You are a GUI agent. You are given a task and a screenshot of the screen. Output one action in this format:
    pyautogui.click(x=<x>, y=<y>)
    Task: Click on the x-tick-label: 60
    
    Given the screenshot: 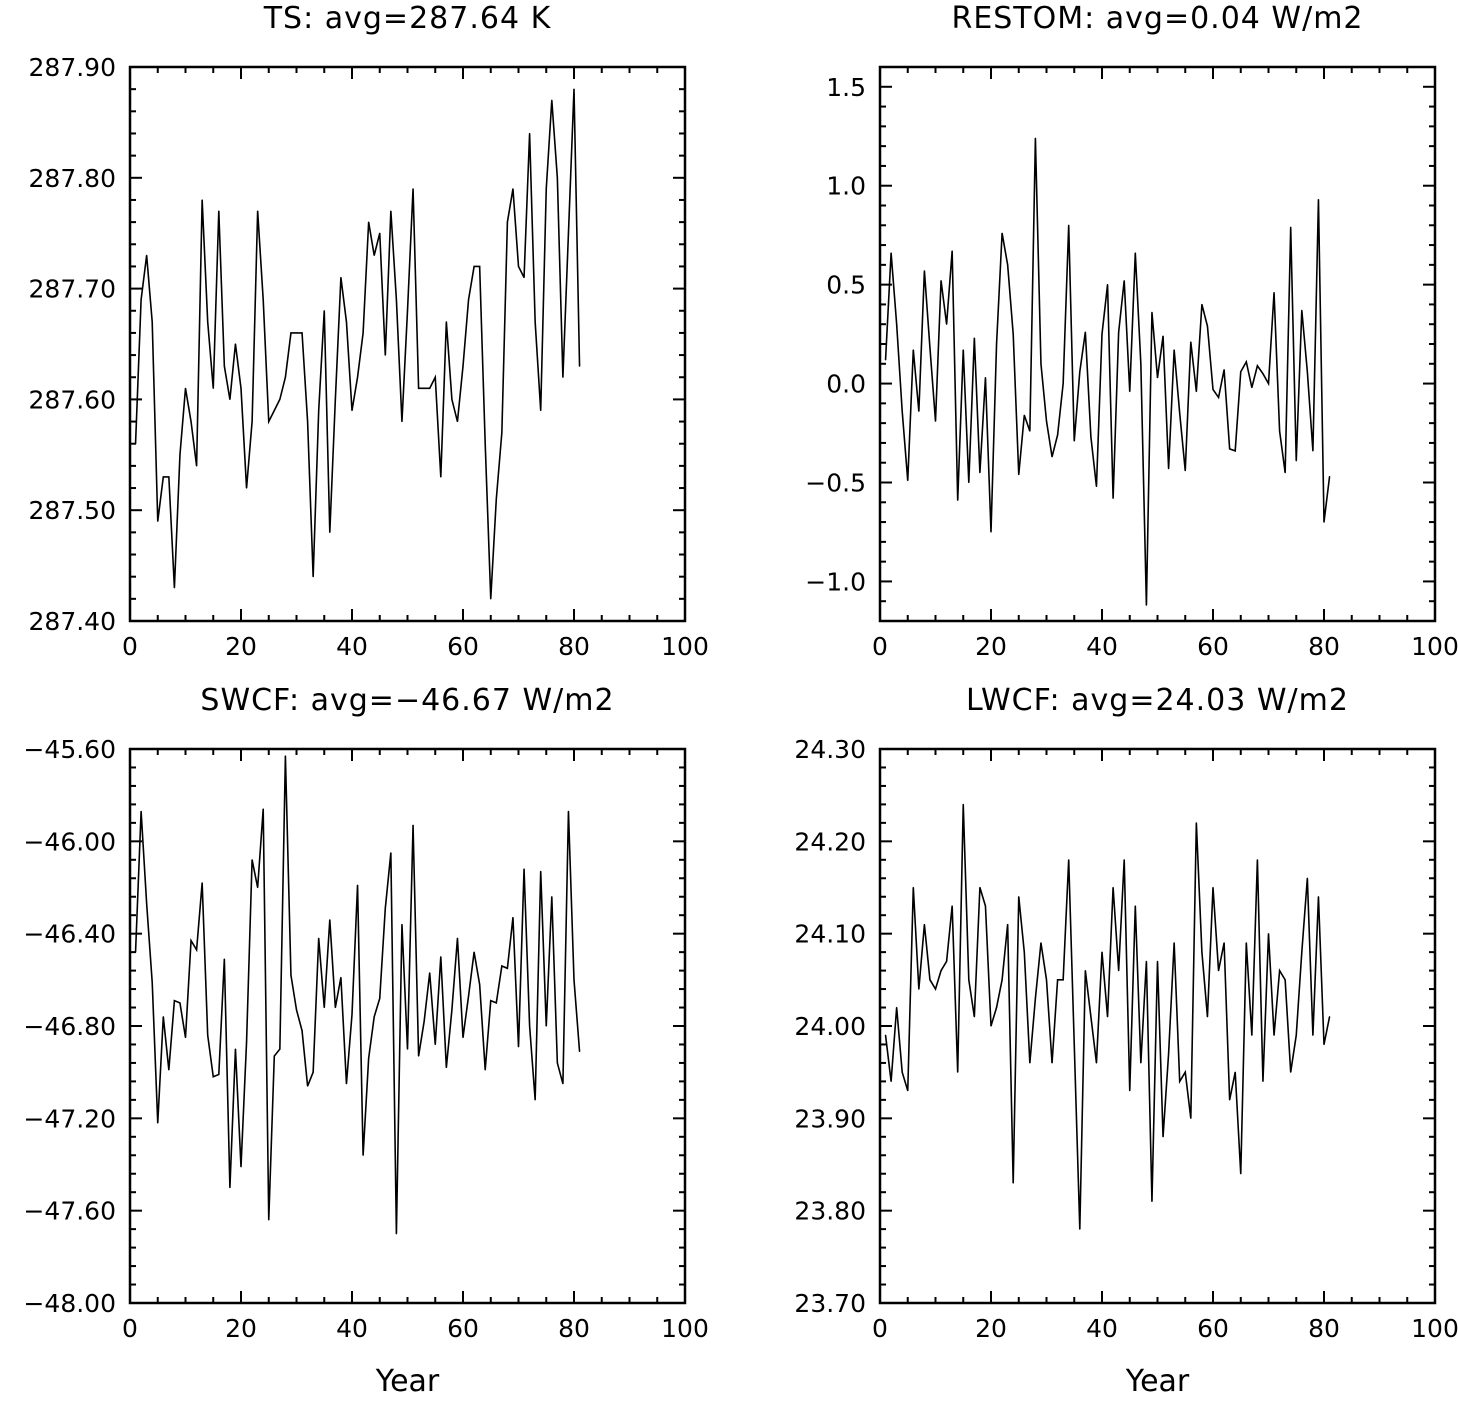 What is the action you would take?
    pyautogui.click(x=1213, y=646)
    